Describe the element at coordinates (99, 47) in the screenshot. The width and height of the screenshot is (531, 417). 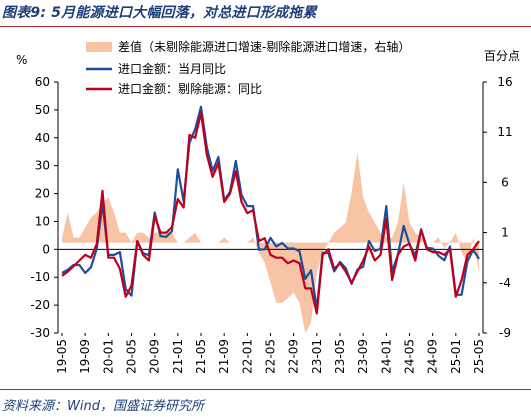
I see `legend-swatch-area` at that location.